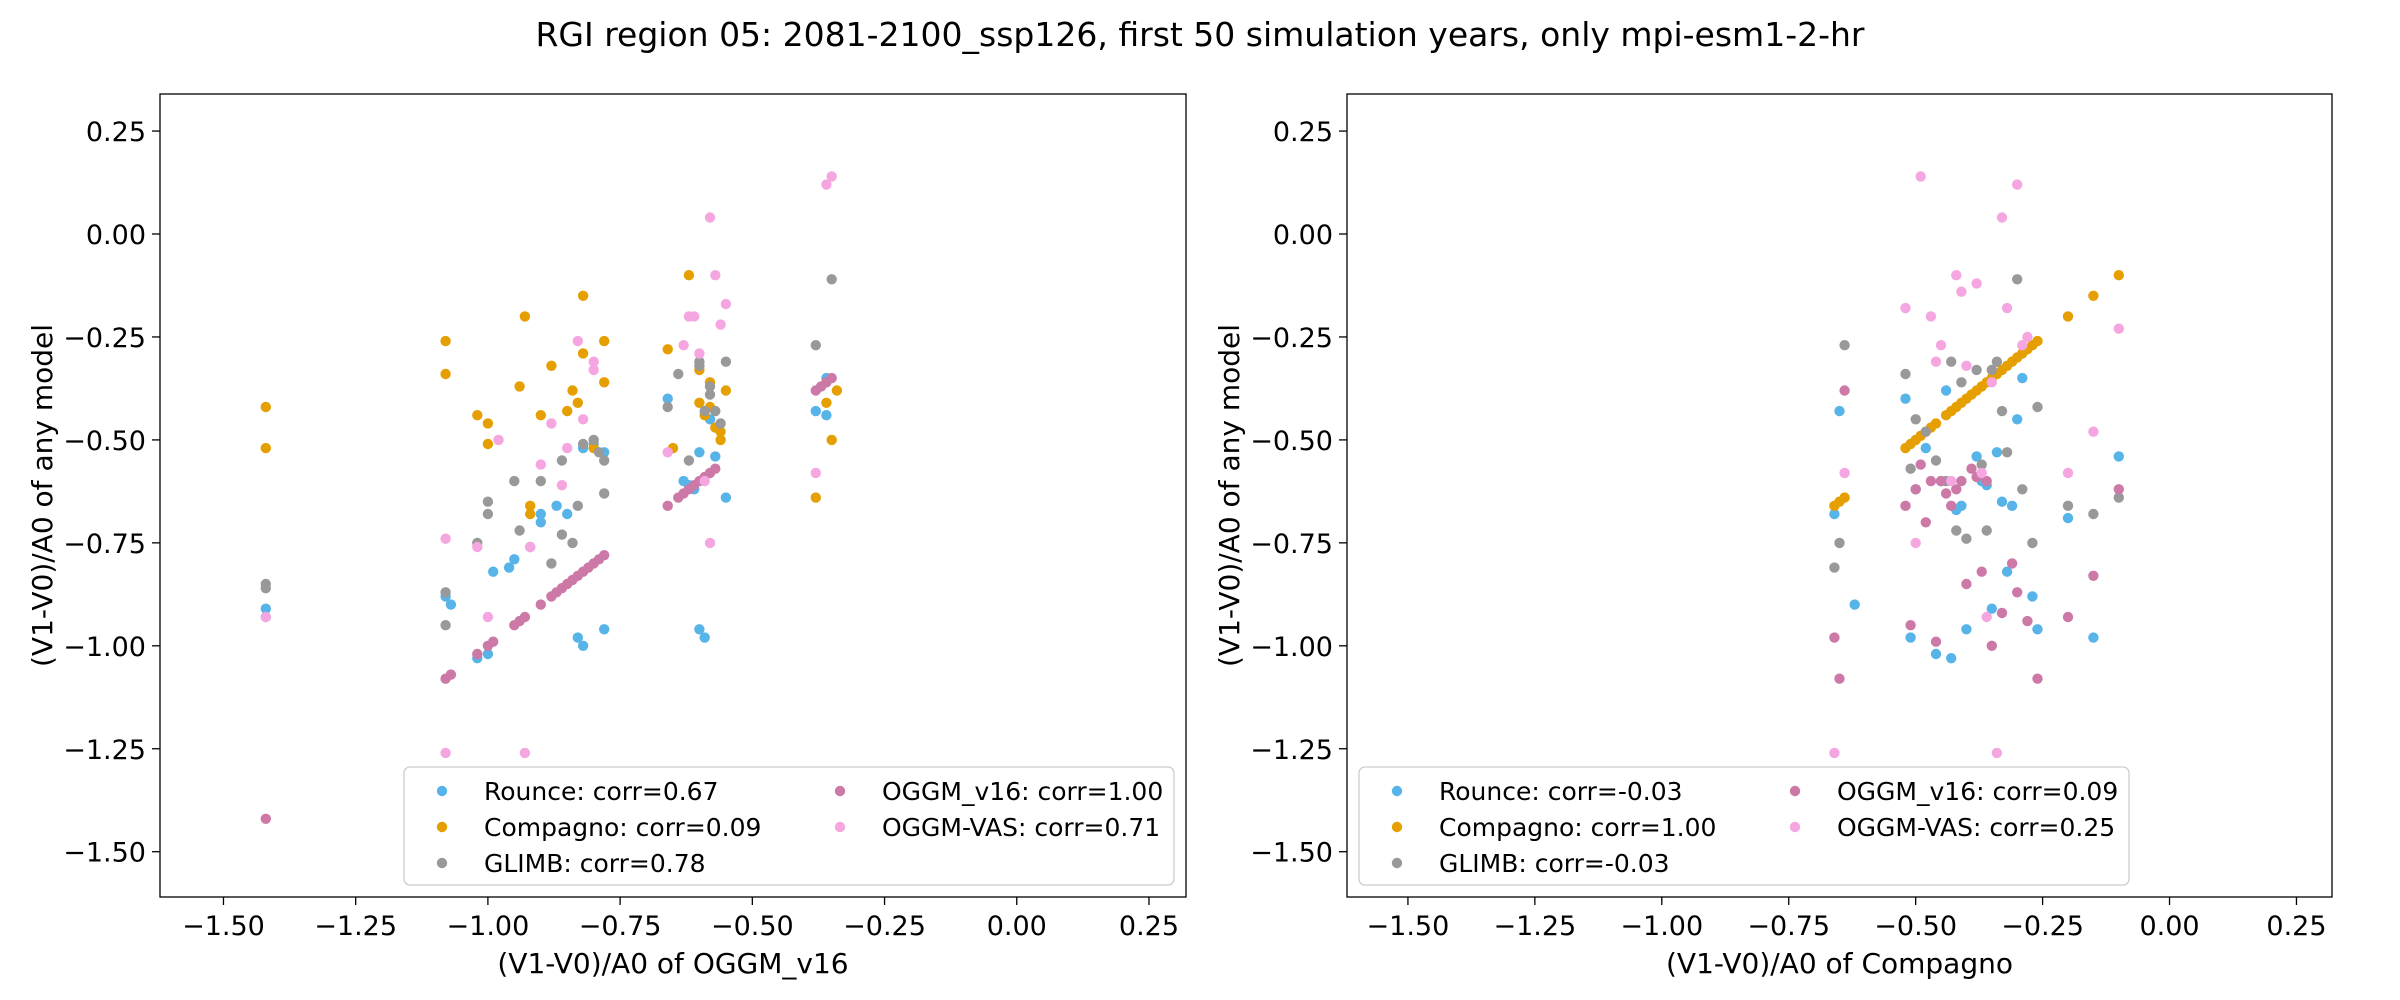 The width and height of the screenshot is (2400, 1000). Describe the element at coordinates (1534, 926) in the screenshot. I see `x-tick-label: −1.25` at that location.